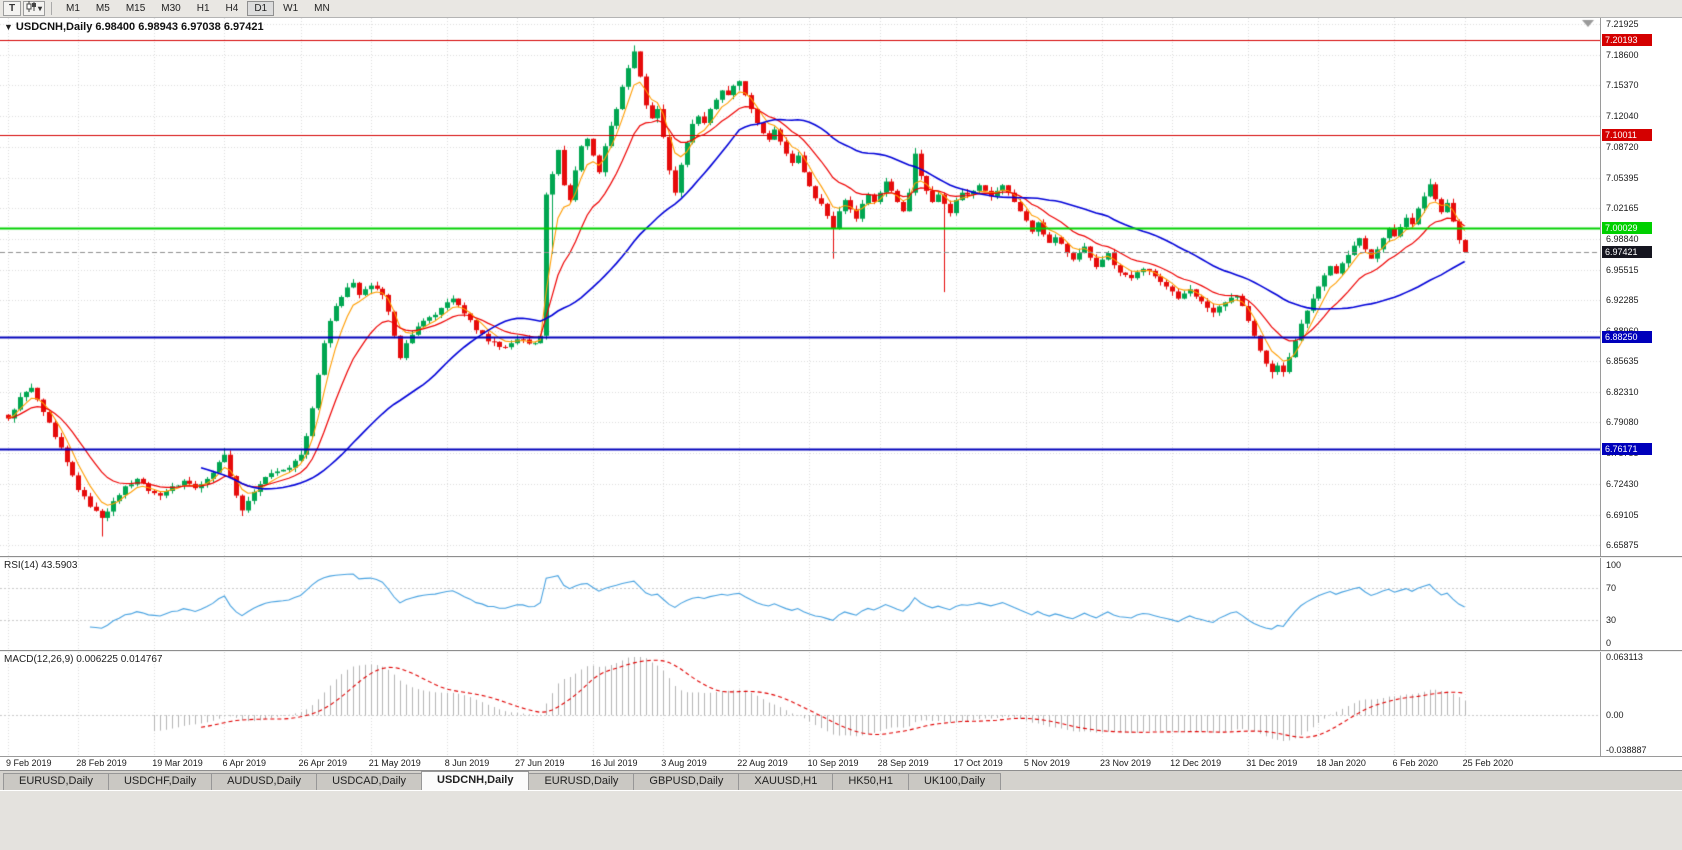  I want to click on rsi-canvas, so click(800, 604).